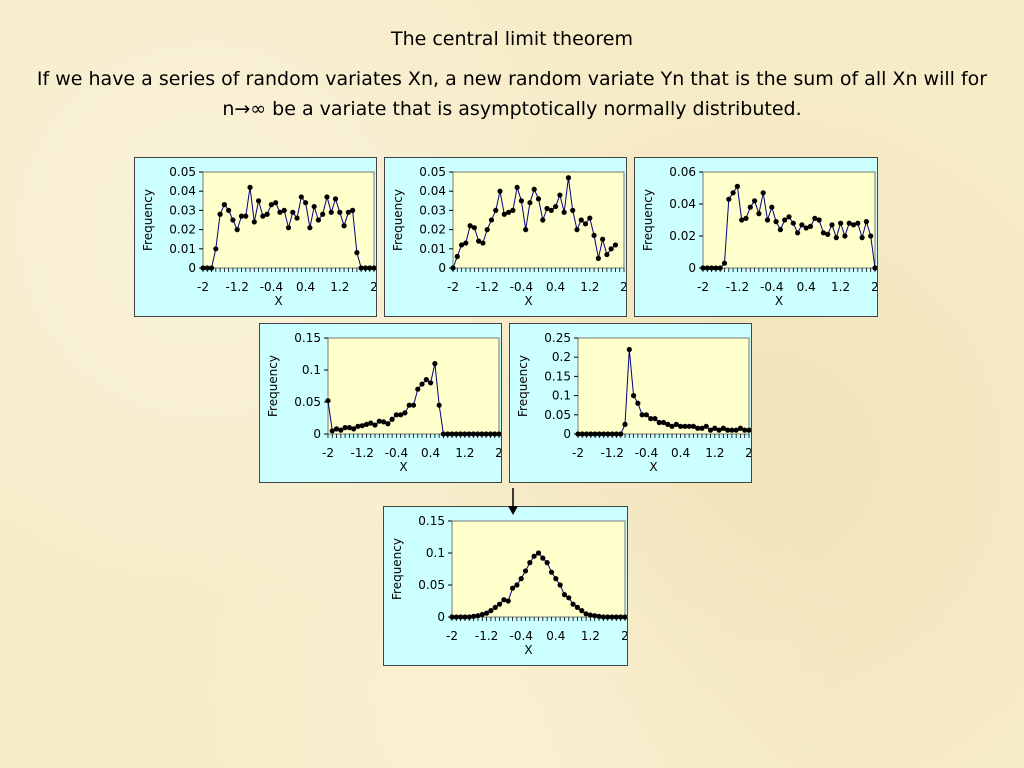  What do you see at coordinates (567, 434) in the screenshot?
I see `y-tick-label: 0` at bounding box center [567, 434].